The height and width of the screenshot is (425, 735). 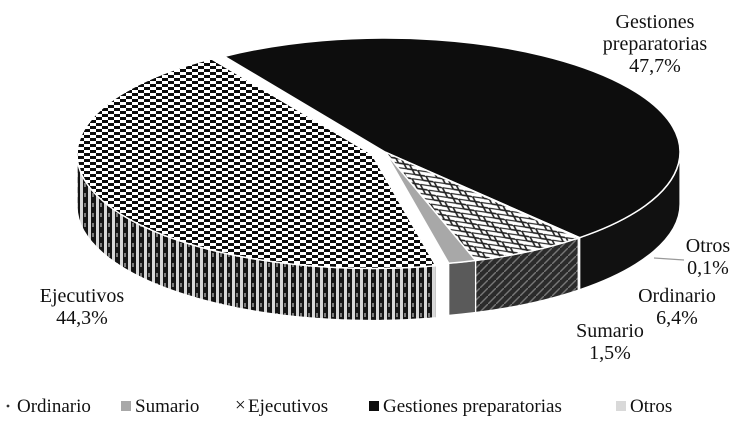 I want to click on data-label-ordinario: Ordinario 6,4%, so click(x=677, y=307).